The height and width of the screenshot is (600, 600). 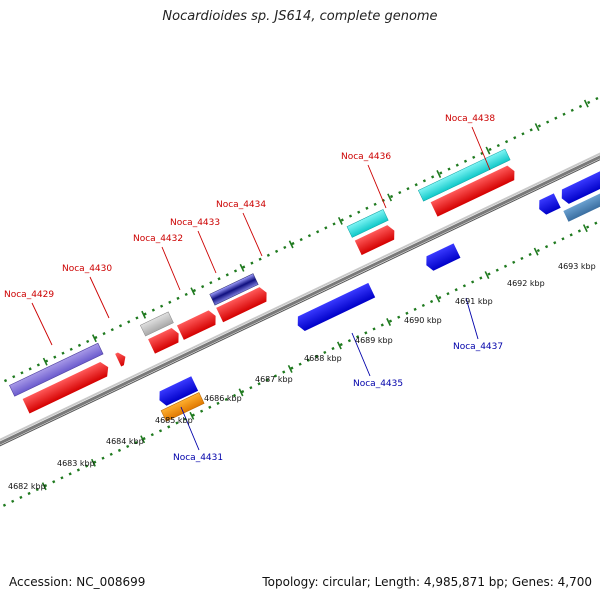 I want to click on gene-noca-4431-product, so click(x=182, y=407).